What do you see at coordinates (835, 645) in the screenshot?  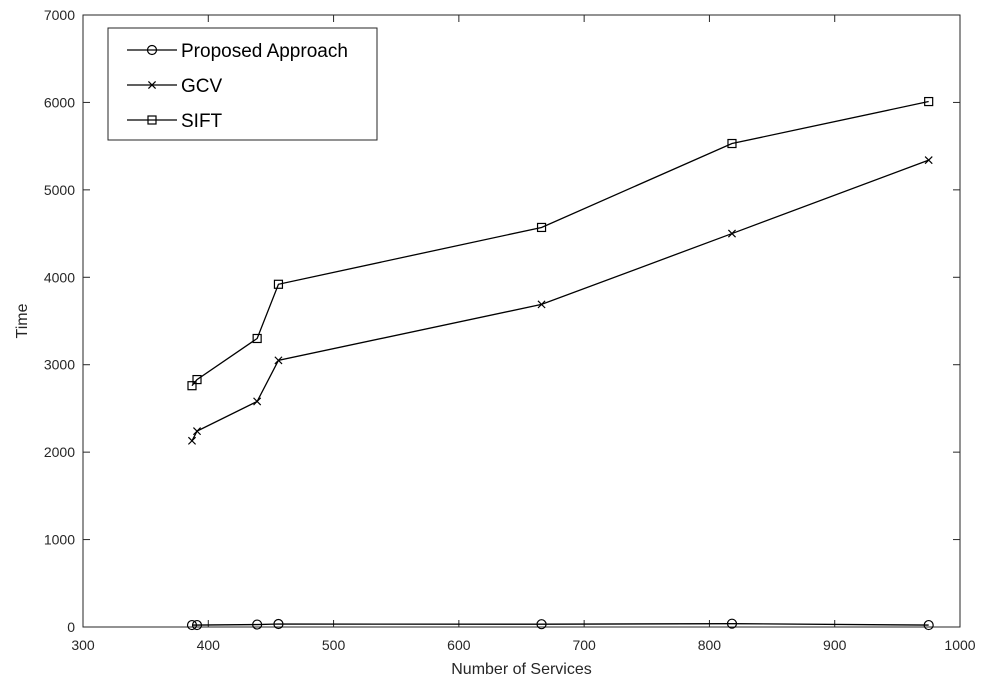 I see `x-tick-label: 900` at bounding box center [835, 645].